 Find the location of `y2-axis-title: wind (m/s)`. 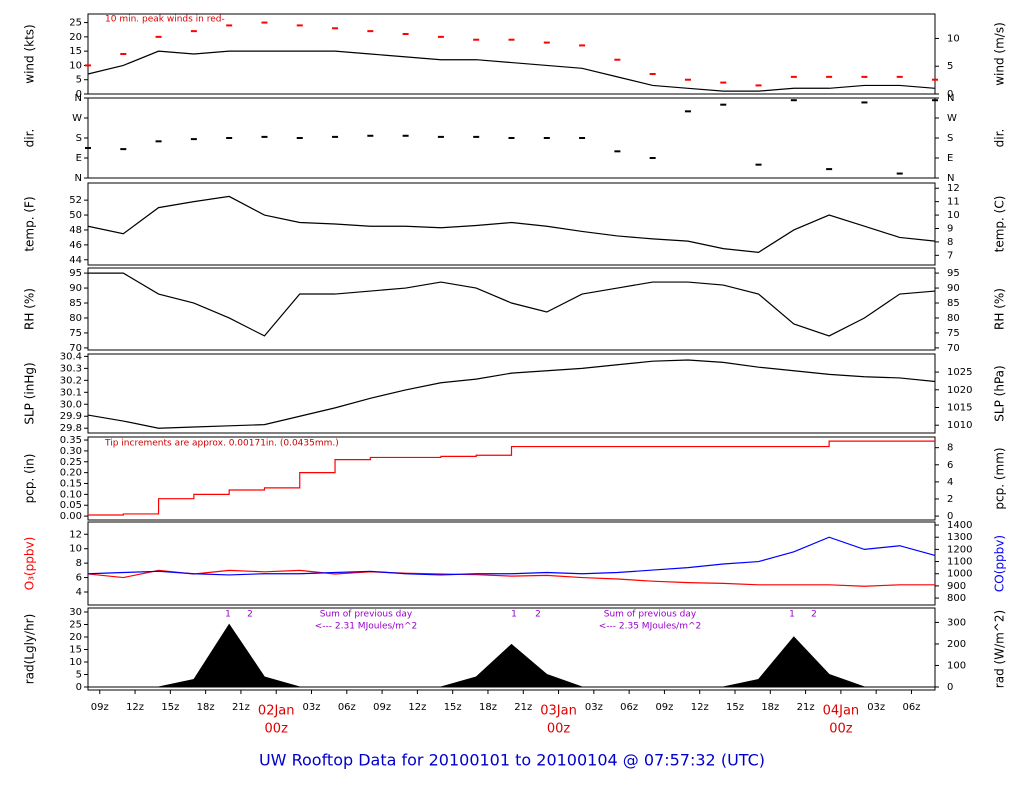

y2-axis-title: wind (m/s) is located at coordinates (1000, 54).